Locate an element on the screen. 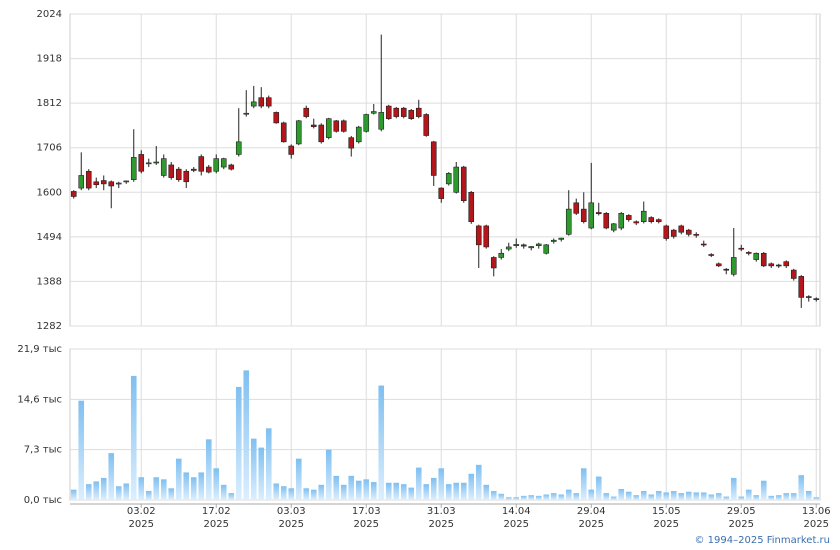 The width and height of the screenshot is (840, 550). y-tick-label: 2024 is located at coordinates (49, 14).